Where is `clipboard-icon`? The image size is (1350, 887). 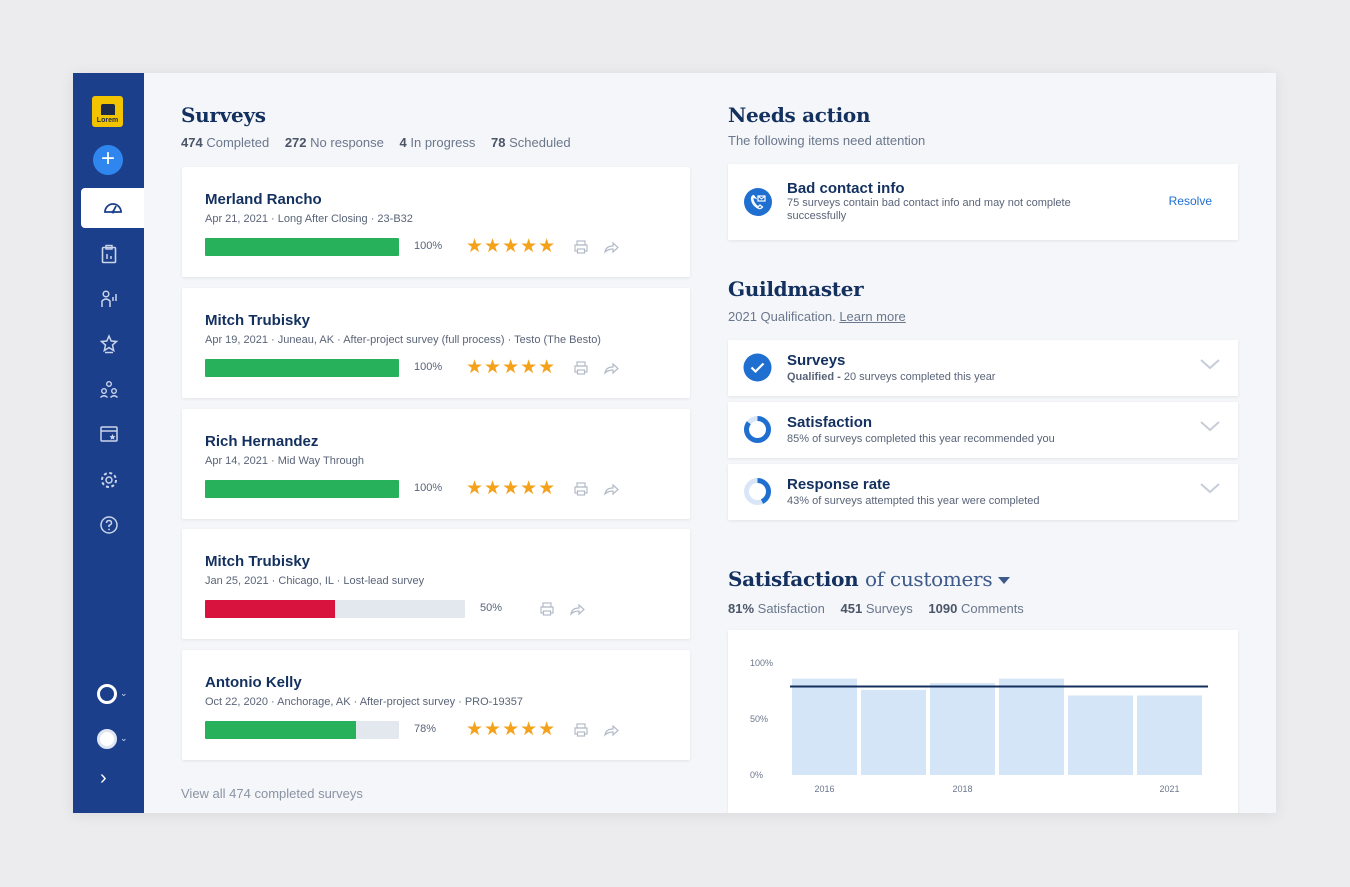 clipboard-icon is located at coordinates (108, 254).